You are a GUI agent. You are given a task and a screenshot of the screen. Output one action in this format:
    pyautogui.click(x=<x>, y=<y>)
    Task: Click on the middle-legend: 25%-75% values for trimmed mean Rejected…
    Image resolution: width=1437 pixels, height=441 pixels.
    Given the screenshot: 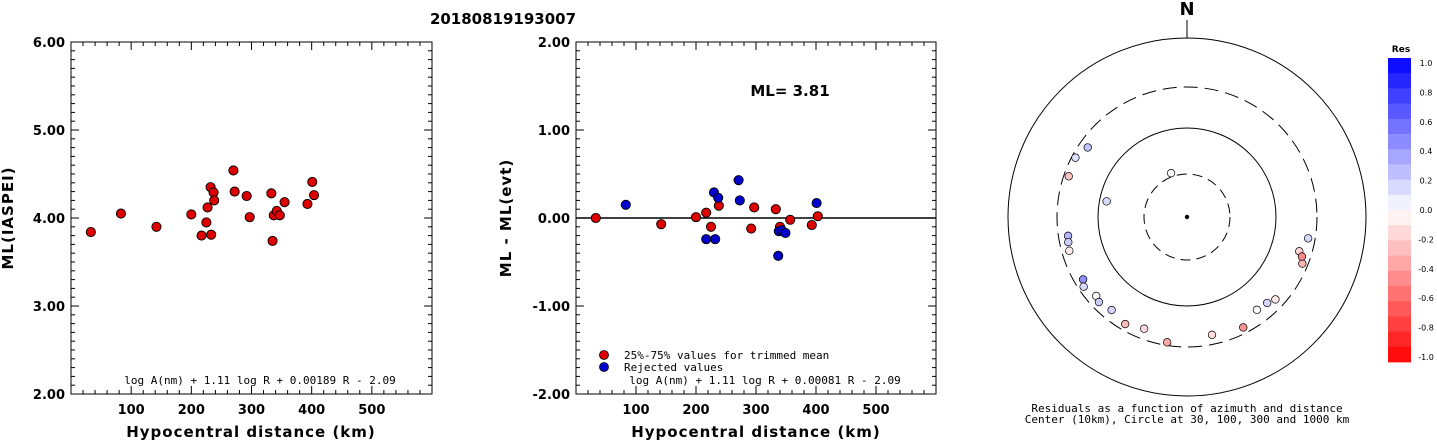 What is the action you would take?
    pyautogui.click(x=714, y=361)
    